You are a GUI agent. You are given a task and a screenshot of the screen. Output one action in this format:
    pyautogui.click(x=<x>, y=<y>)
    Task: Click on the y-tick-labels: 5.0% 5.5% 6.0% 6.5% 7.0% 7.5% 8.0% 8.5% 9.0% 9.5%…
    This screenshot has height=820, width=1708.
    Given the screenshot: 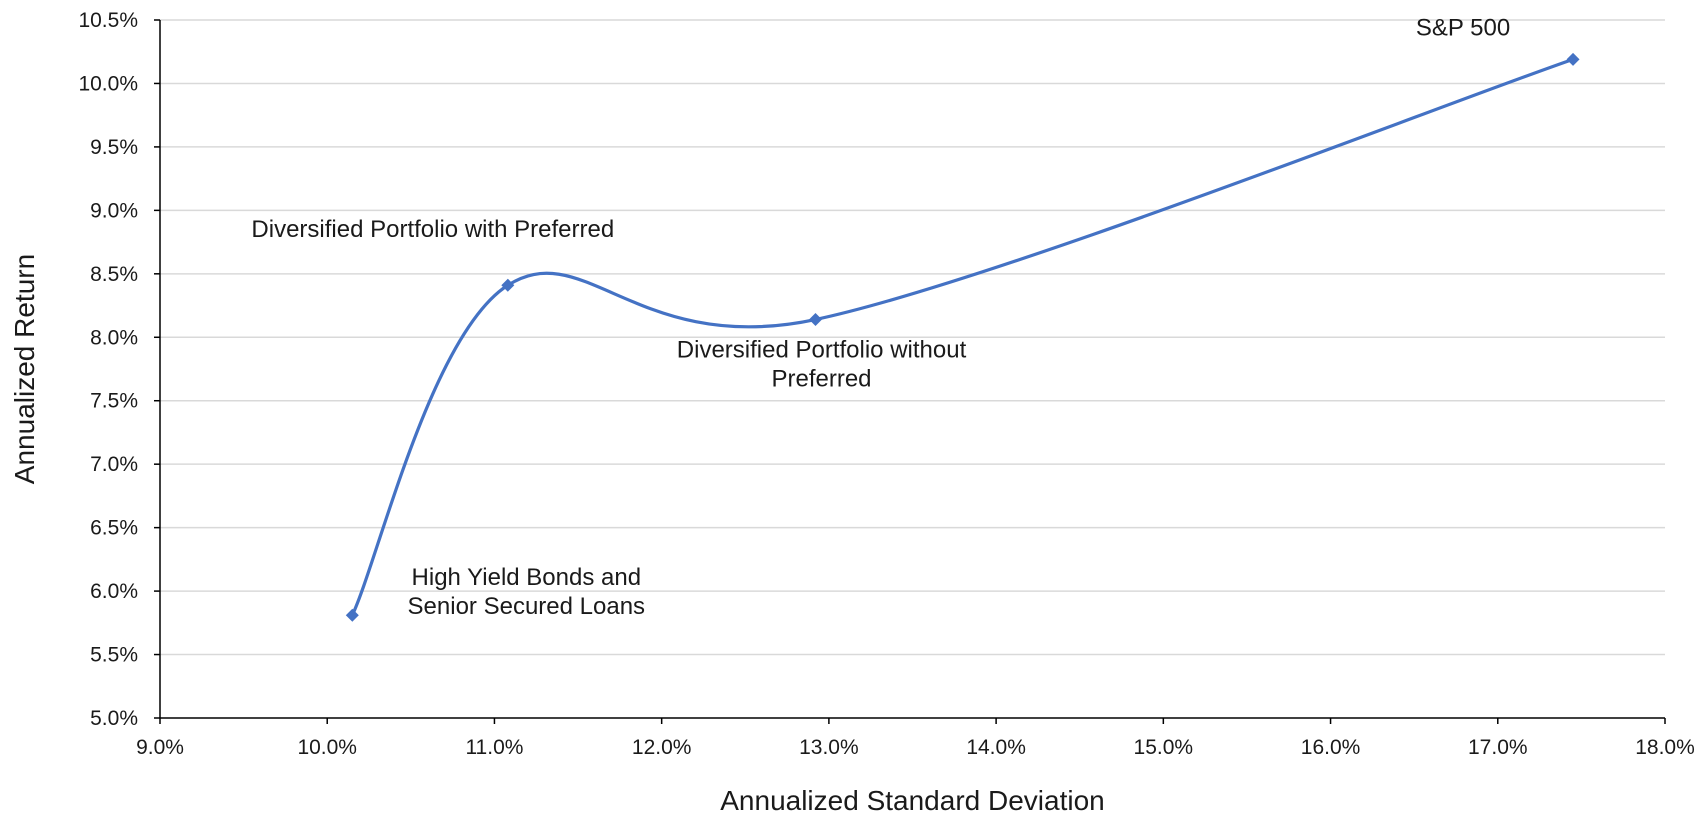 What is the action you would take?
    pyautogui.click(x=119, y=369)
    